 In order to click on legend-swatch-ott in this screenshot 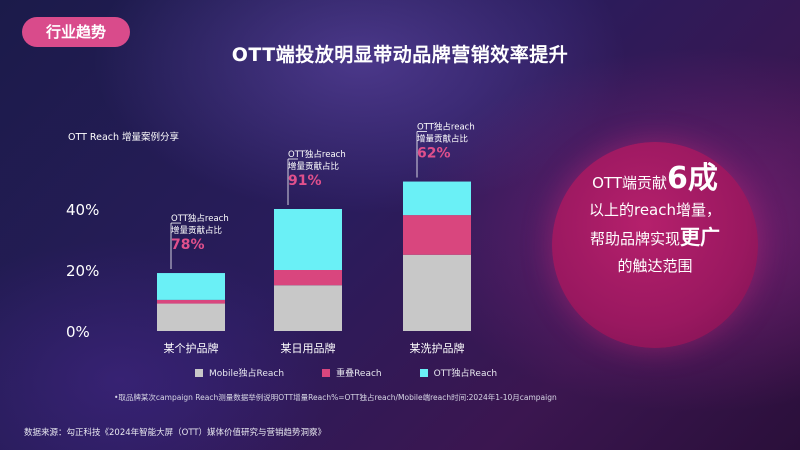, I will do `click(423, 372)`.